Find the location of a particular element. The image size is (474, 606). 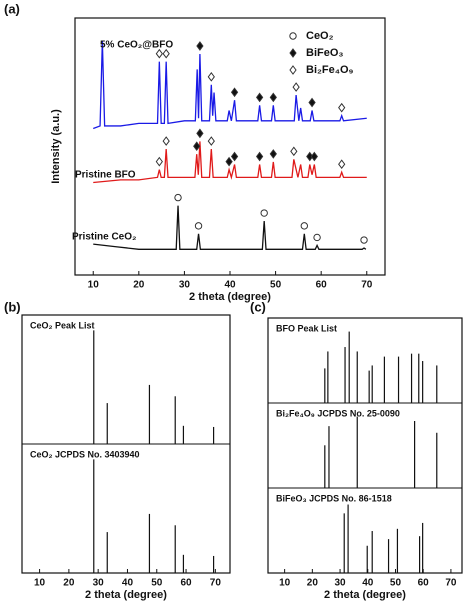

y-axis-label: Intensity (a.u.) is located at coordinates (56, 146).